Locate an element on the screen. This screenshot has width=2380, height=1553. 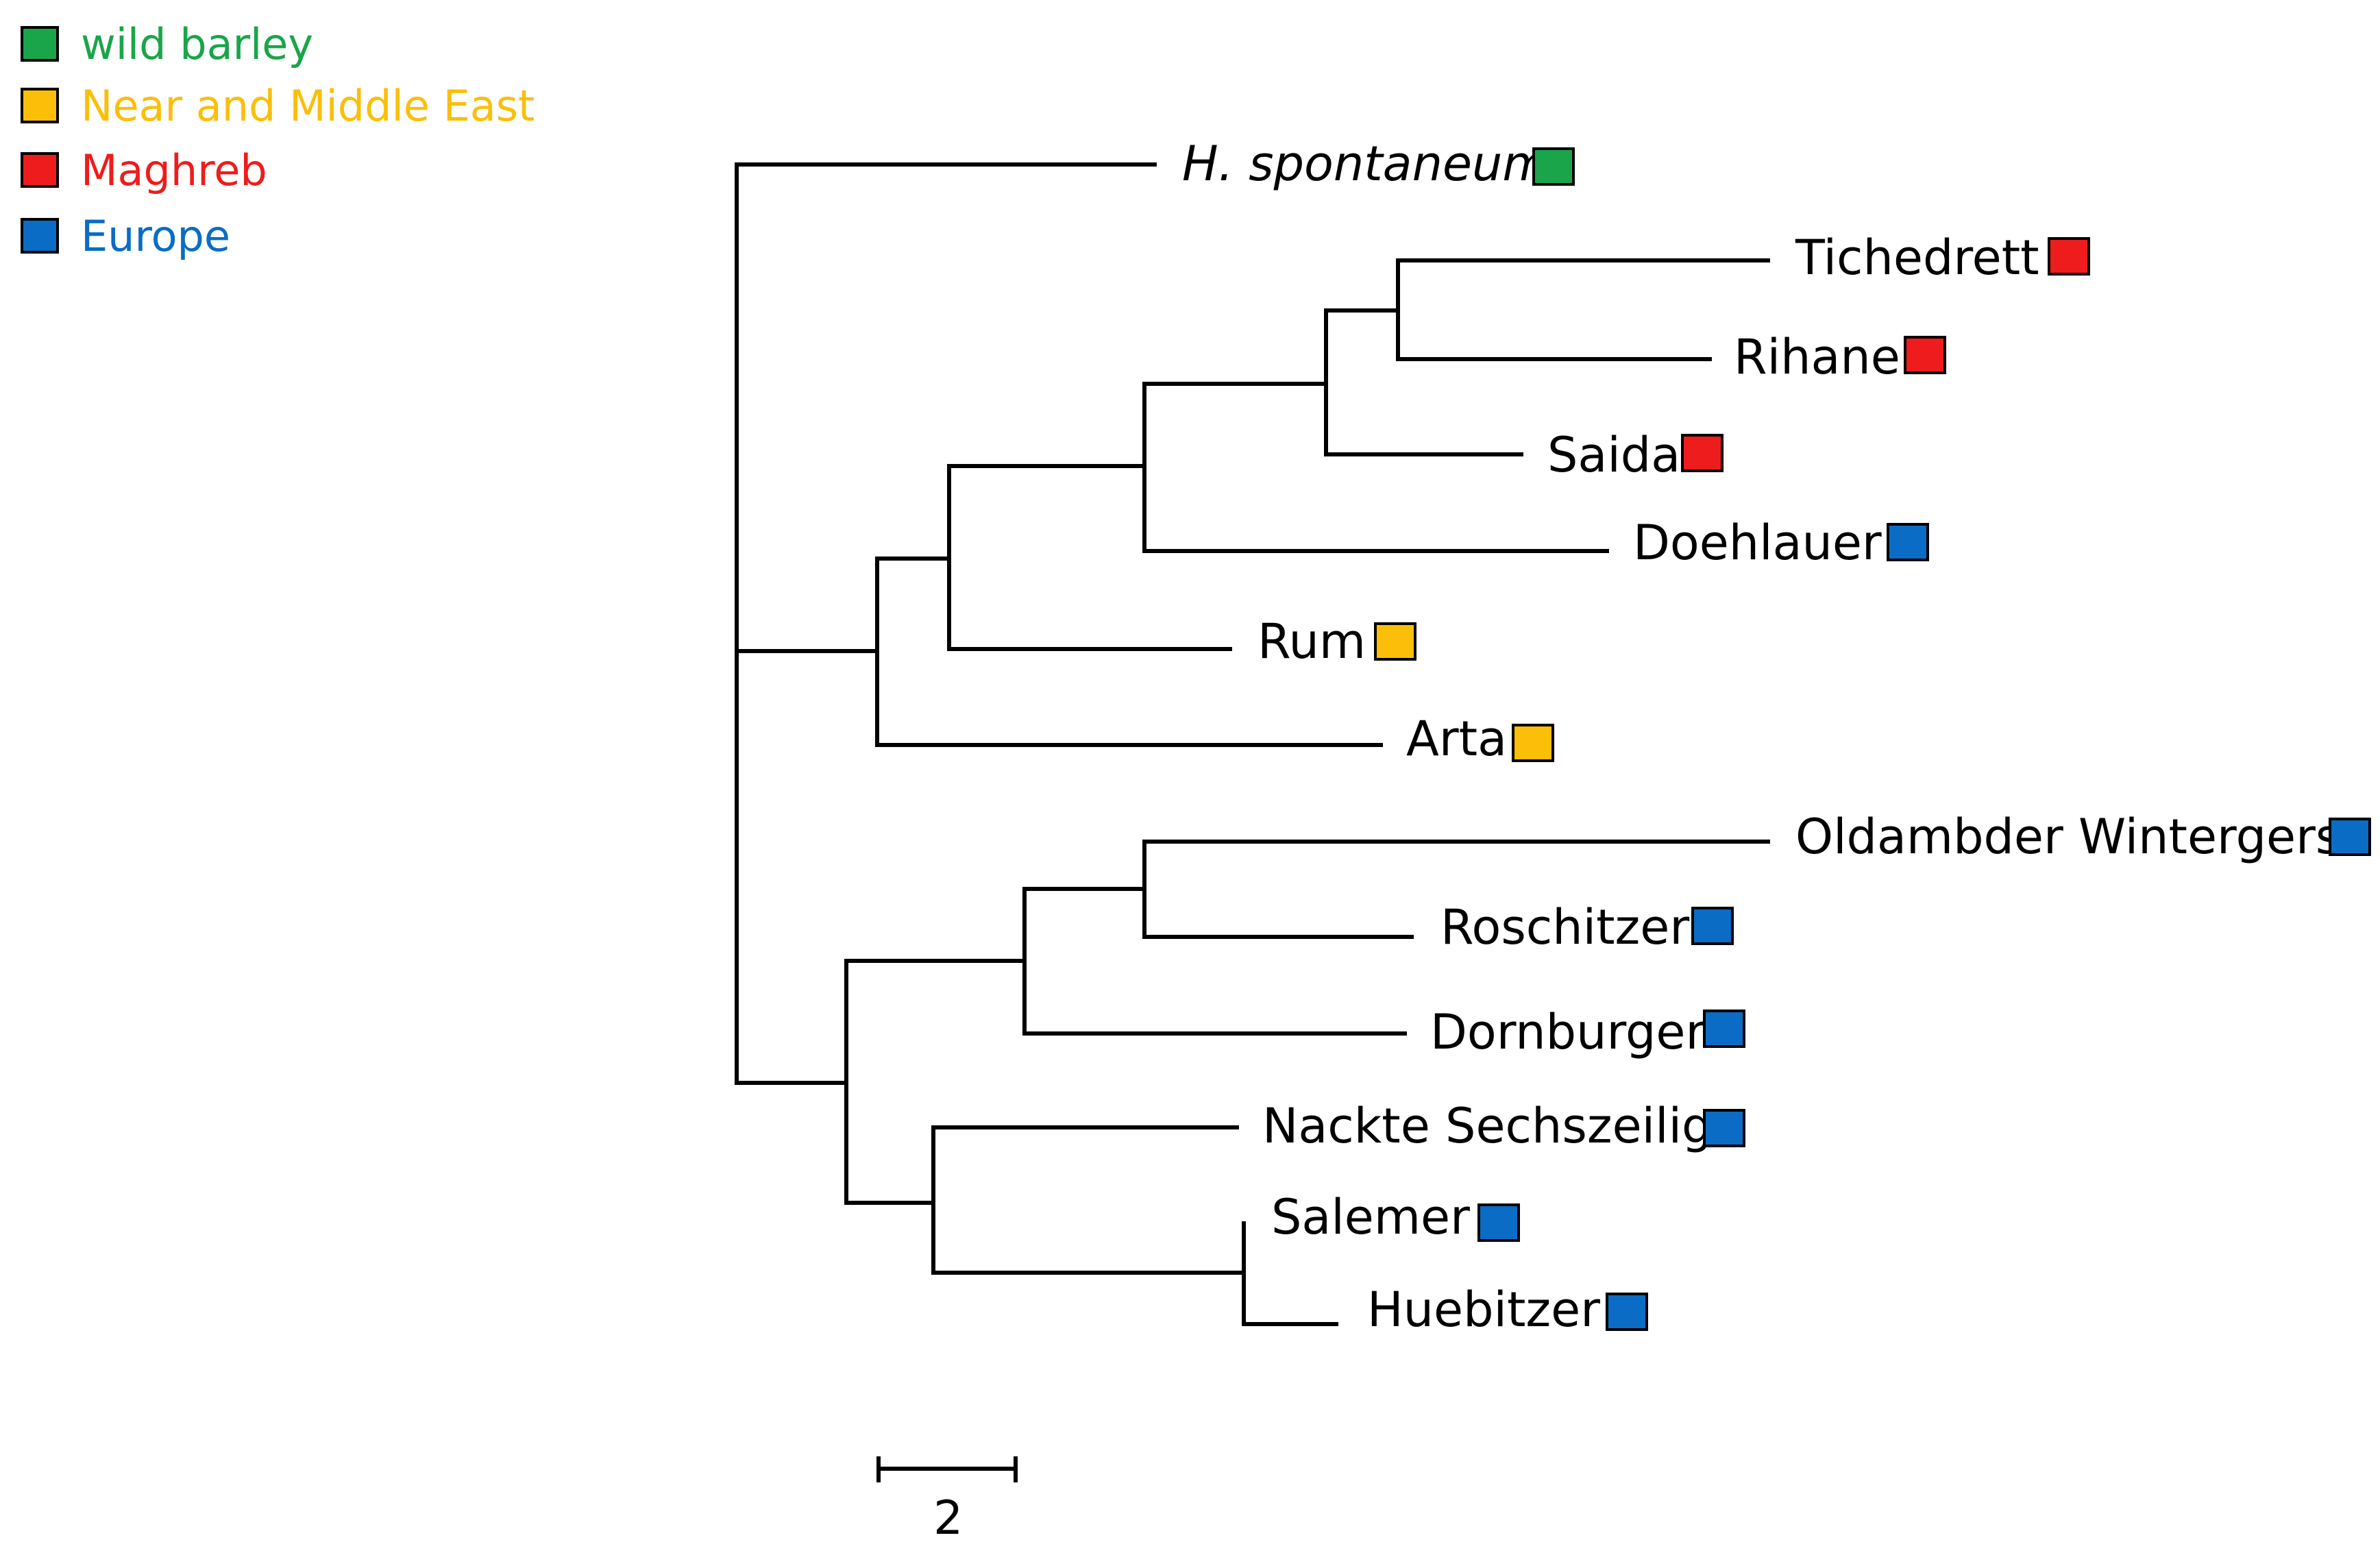
taxon-label-salemer: Salemer is located at coordinates (1370, 1217).